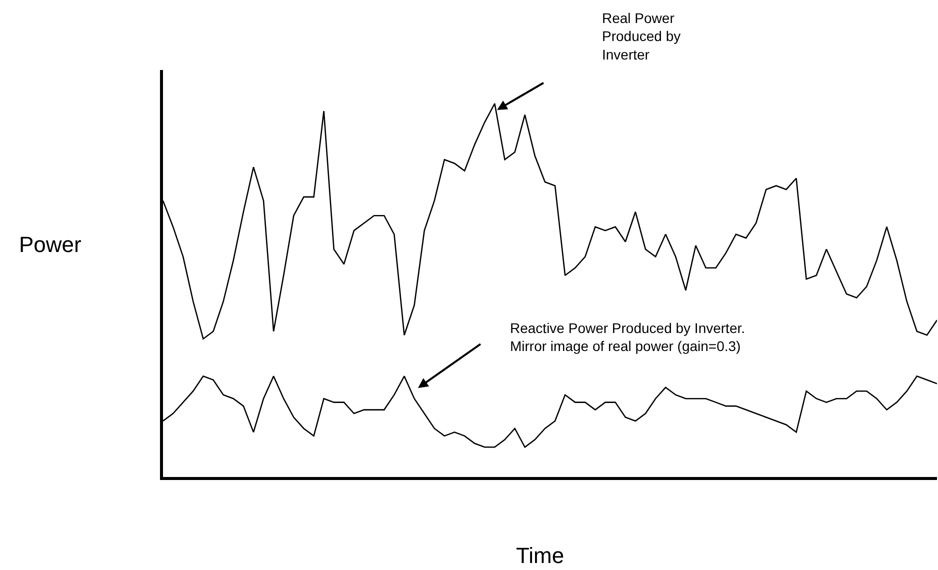 The height and width of the screenshot is (570, 938). Describe the element at coordinates (628, 337) in the screenshot. I see `annotation: Reactive Power Produced by Inverter. Mirror image of real power (gain=0.3)` at that location.